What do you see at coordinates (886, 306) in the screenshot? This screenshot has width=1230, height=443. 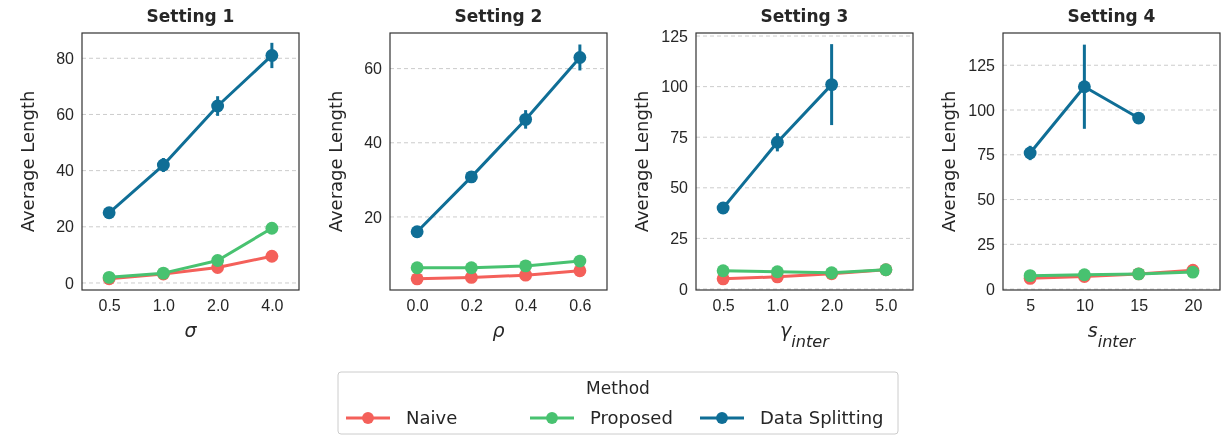 I see `x-tick-label: 5.0` at bounding box center [886, 306].